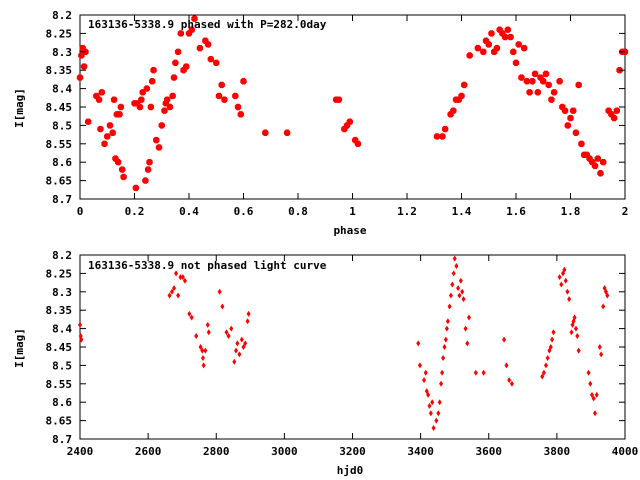 This screenshot has width=640, height=480. What do you see at coordinates (571, 211) in the screenshot?
I see `x-tick-label: 1.8` at bounding box center [571, 211].